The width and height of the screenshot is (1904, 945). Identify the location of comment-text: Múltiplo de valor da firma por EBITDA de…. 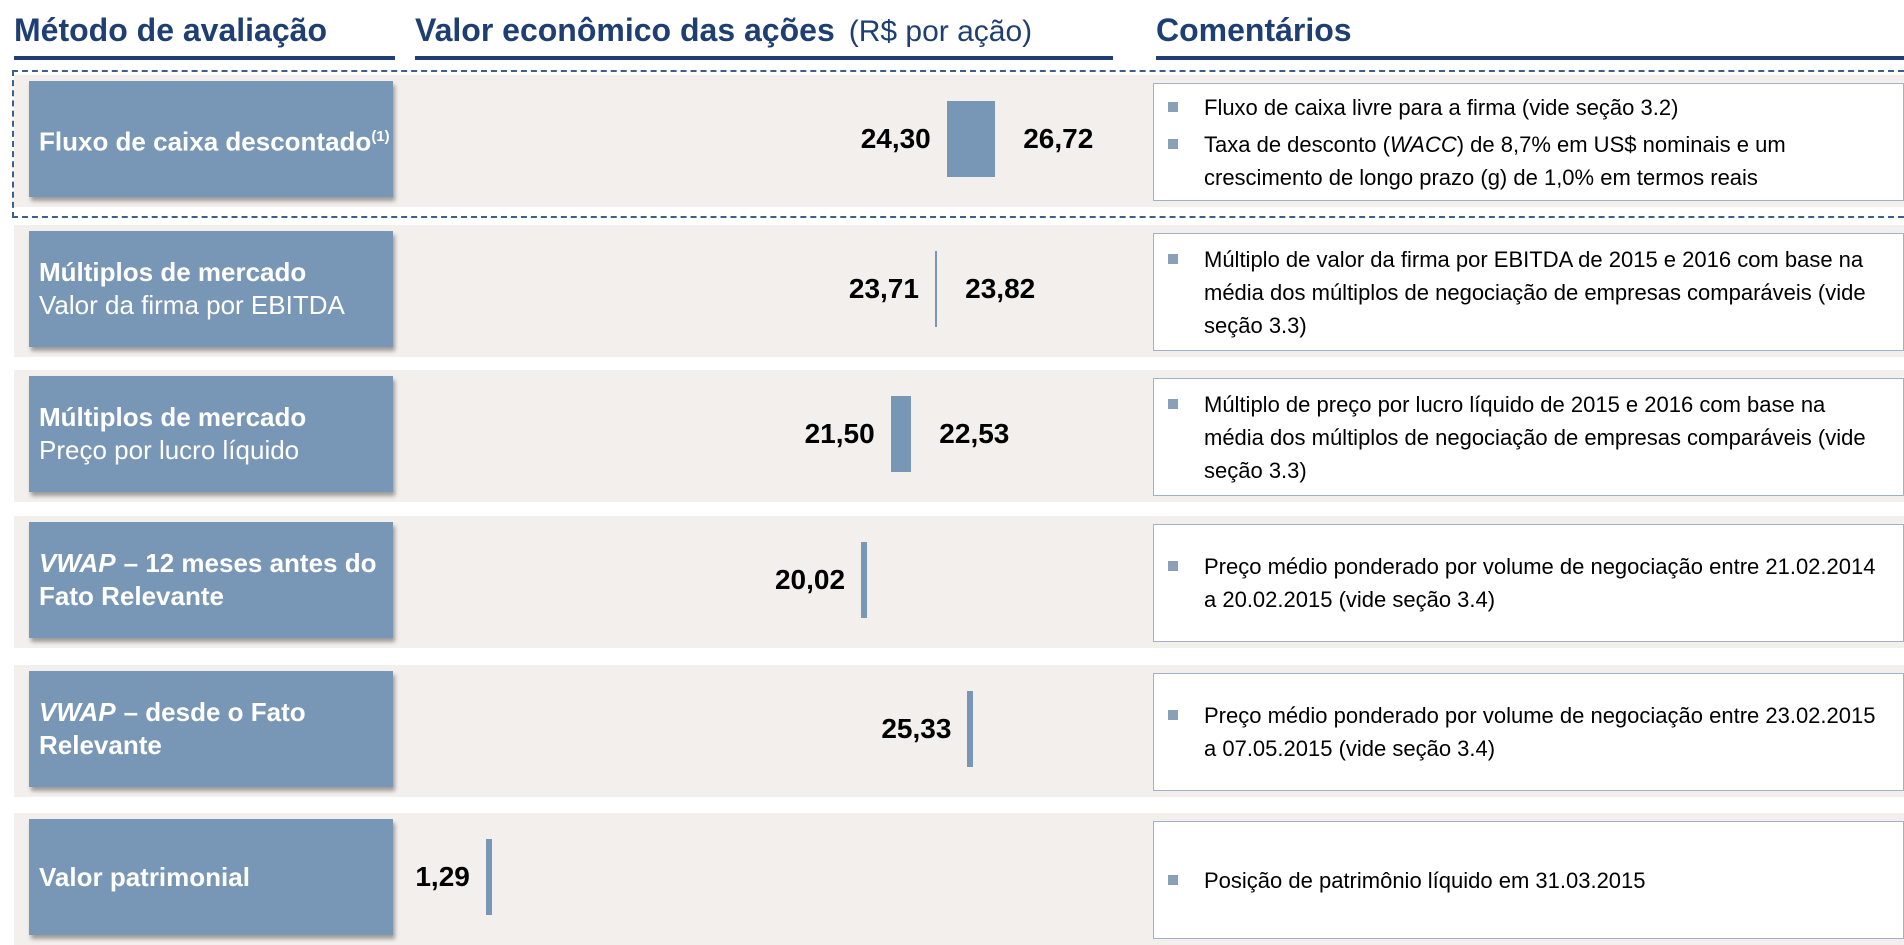
(1535, 292).